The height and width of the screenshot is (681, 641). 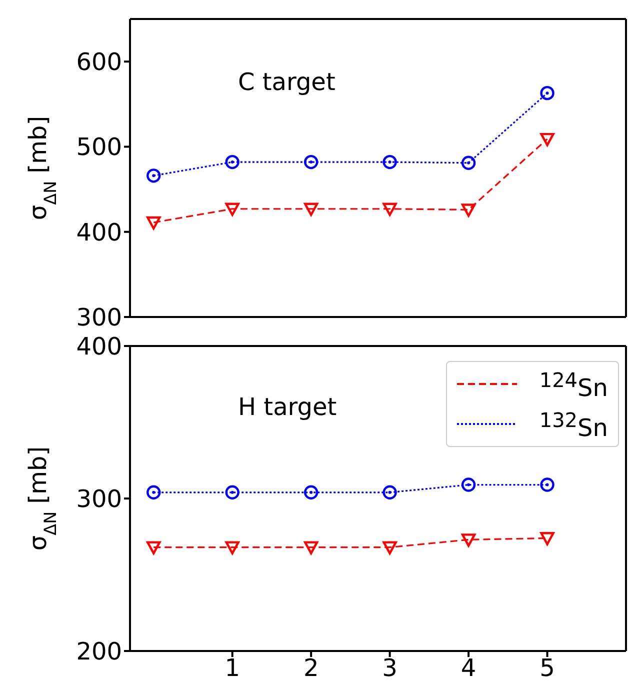 What do you see at coordinates (287, 407) in the screenshot?
I see `annotation: H target` at bounding box center [287, 407].